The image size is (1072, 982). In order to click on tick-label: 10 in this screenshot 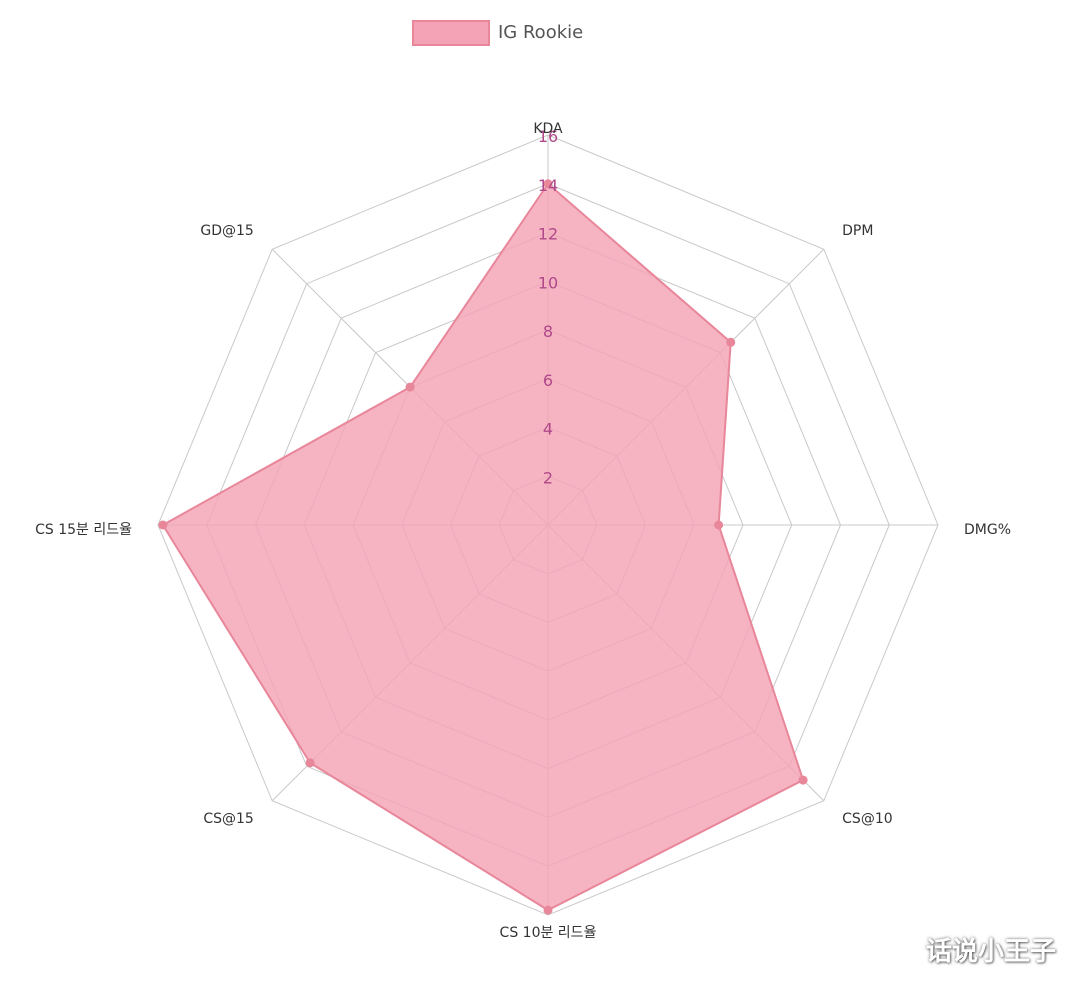, I will do `click(548, 282)`.